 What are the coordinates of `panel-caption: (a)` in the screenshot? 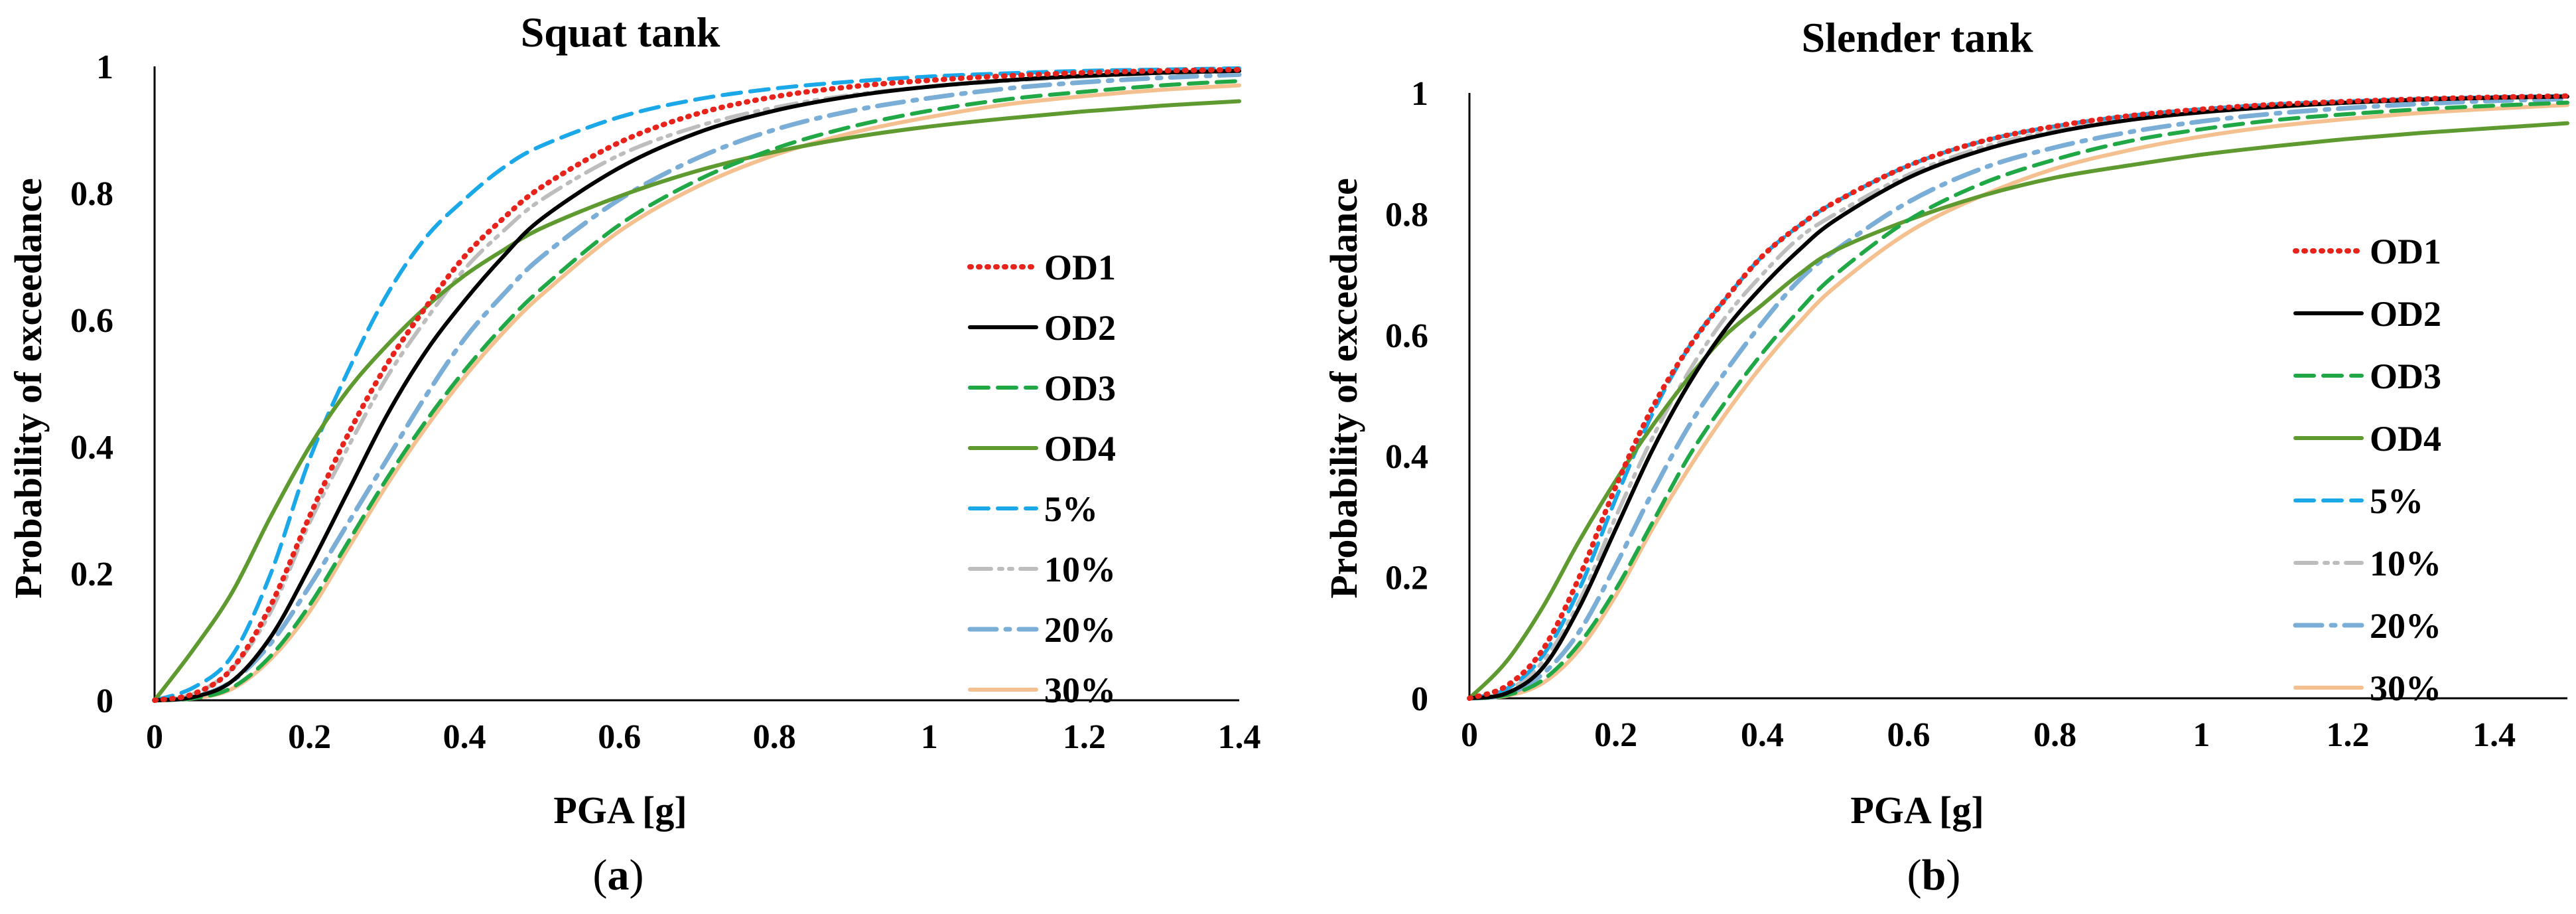 It's located at (618, 875).